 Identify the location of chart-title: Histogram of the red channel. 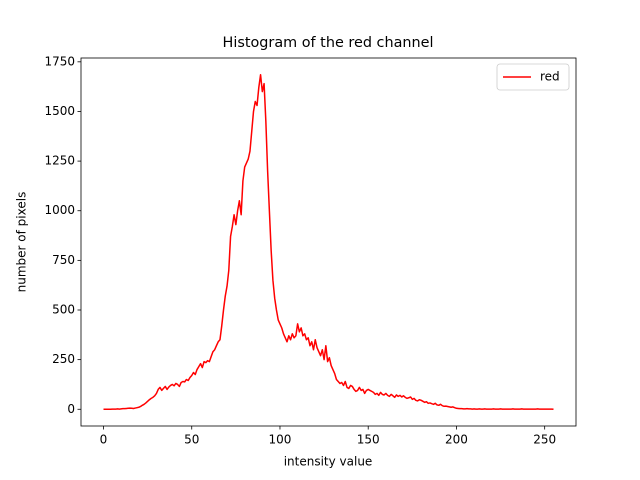
(328, 43).